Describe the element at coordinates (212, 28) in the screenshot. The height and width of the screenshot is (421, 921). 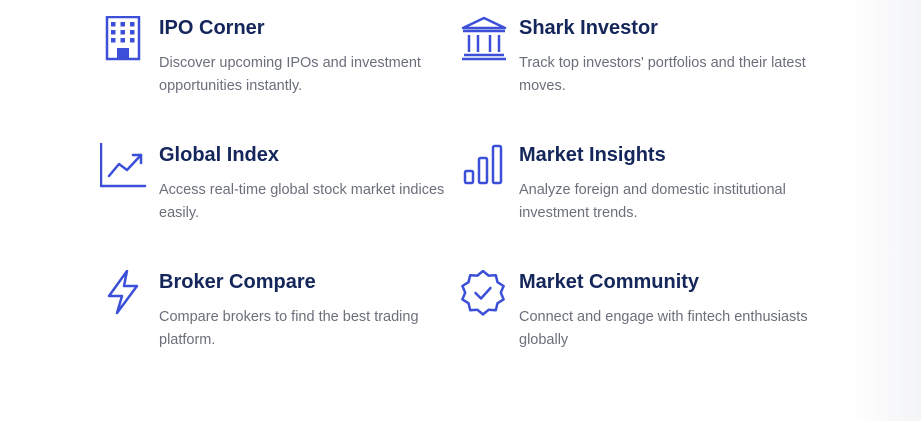
I see `feature-title: IPO Corner` at that location.